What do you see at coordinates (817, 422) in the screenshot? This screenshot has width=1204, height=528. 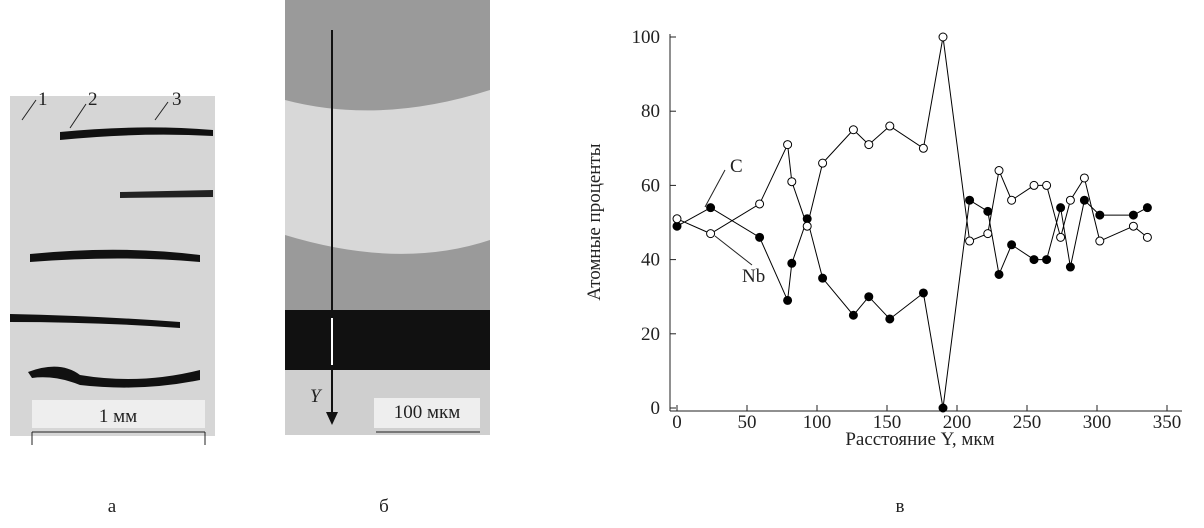 I see `x-tick-label: 100` at bounding box center [817, 422].